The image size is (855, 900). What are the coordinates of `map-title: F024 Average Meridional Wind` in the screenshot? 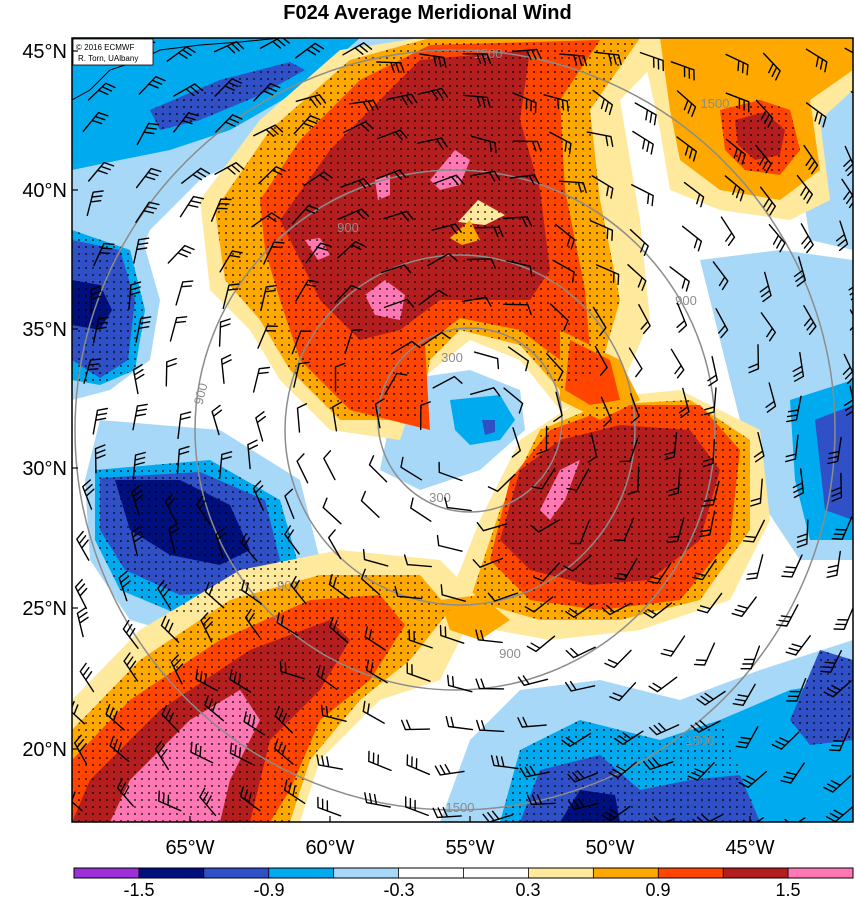 It's located at (427, 13).